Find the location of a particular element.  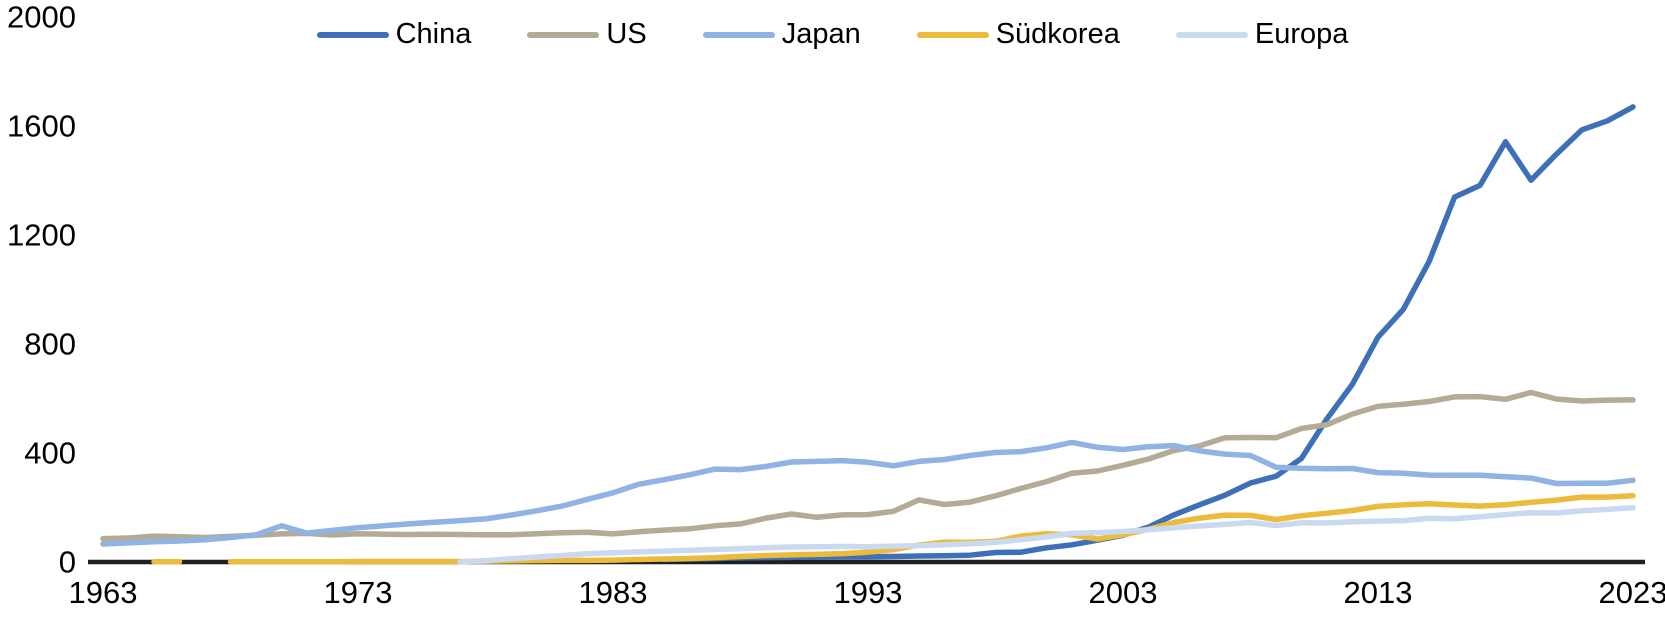

legend-label-china: China is located at coordinates (433, 34).